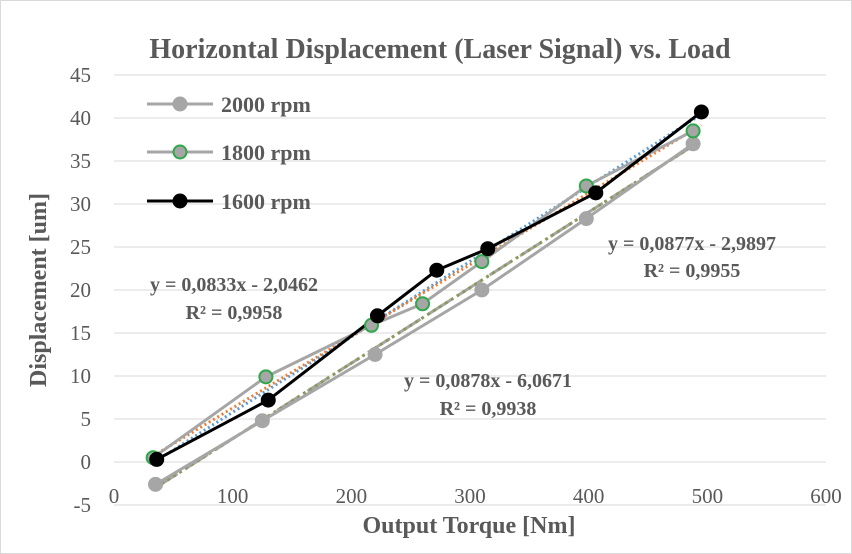 The height and width of the screenshot is (554, 852). What do you see at coordinates (352, 496) in the screenshot?
I see `x-tick-label: 200` at bounding box center [352, 496].